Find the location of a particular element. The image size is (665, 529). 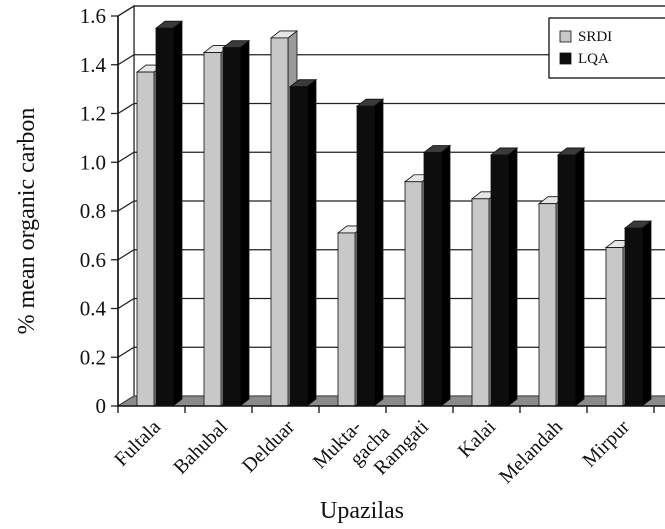

category-label: Fultala is located at coordinates (137, 443).